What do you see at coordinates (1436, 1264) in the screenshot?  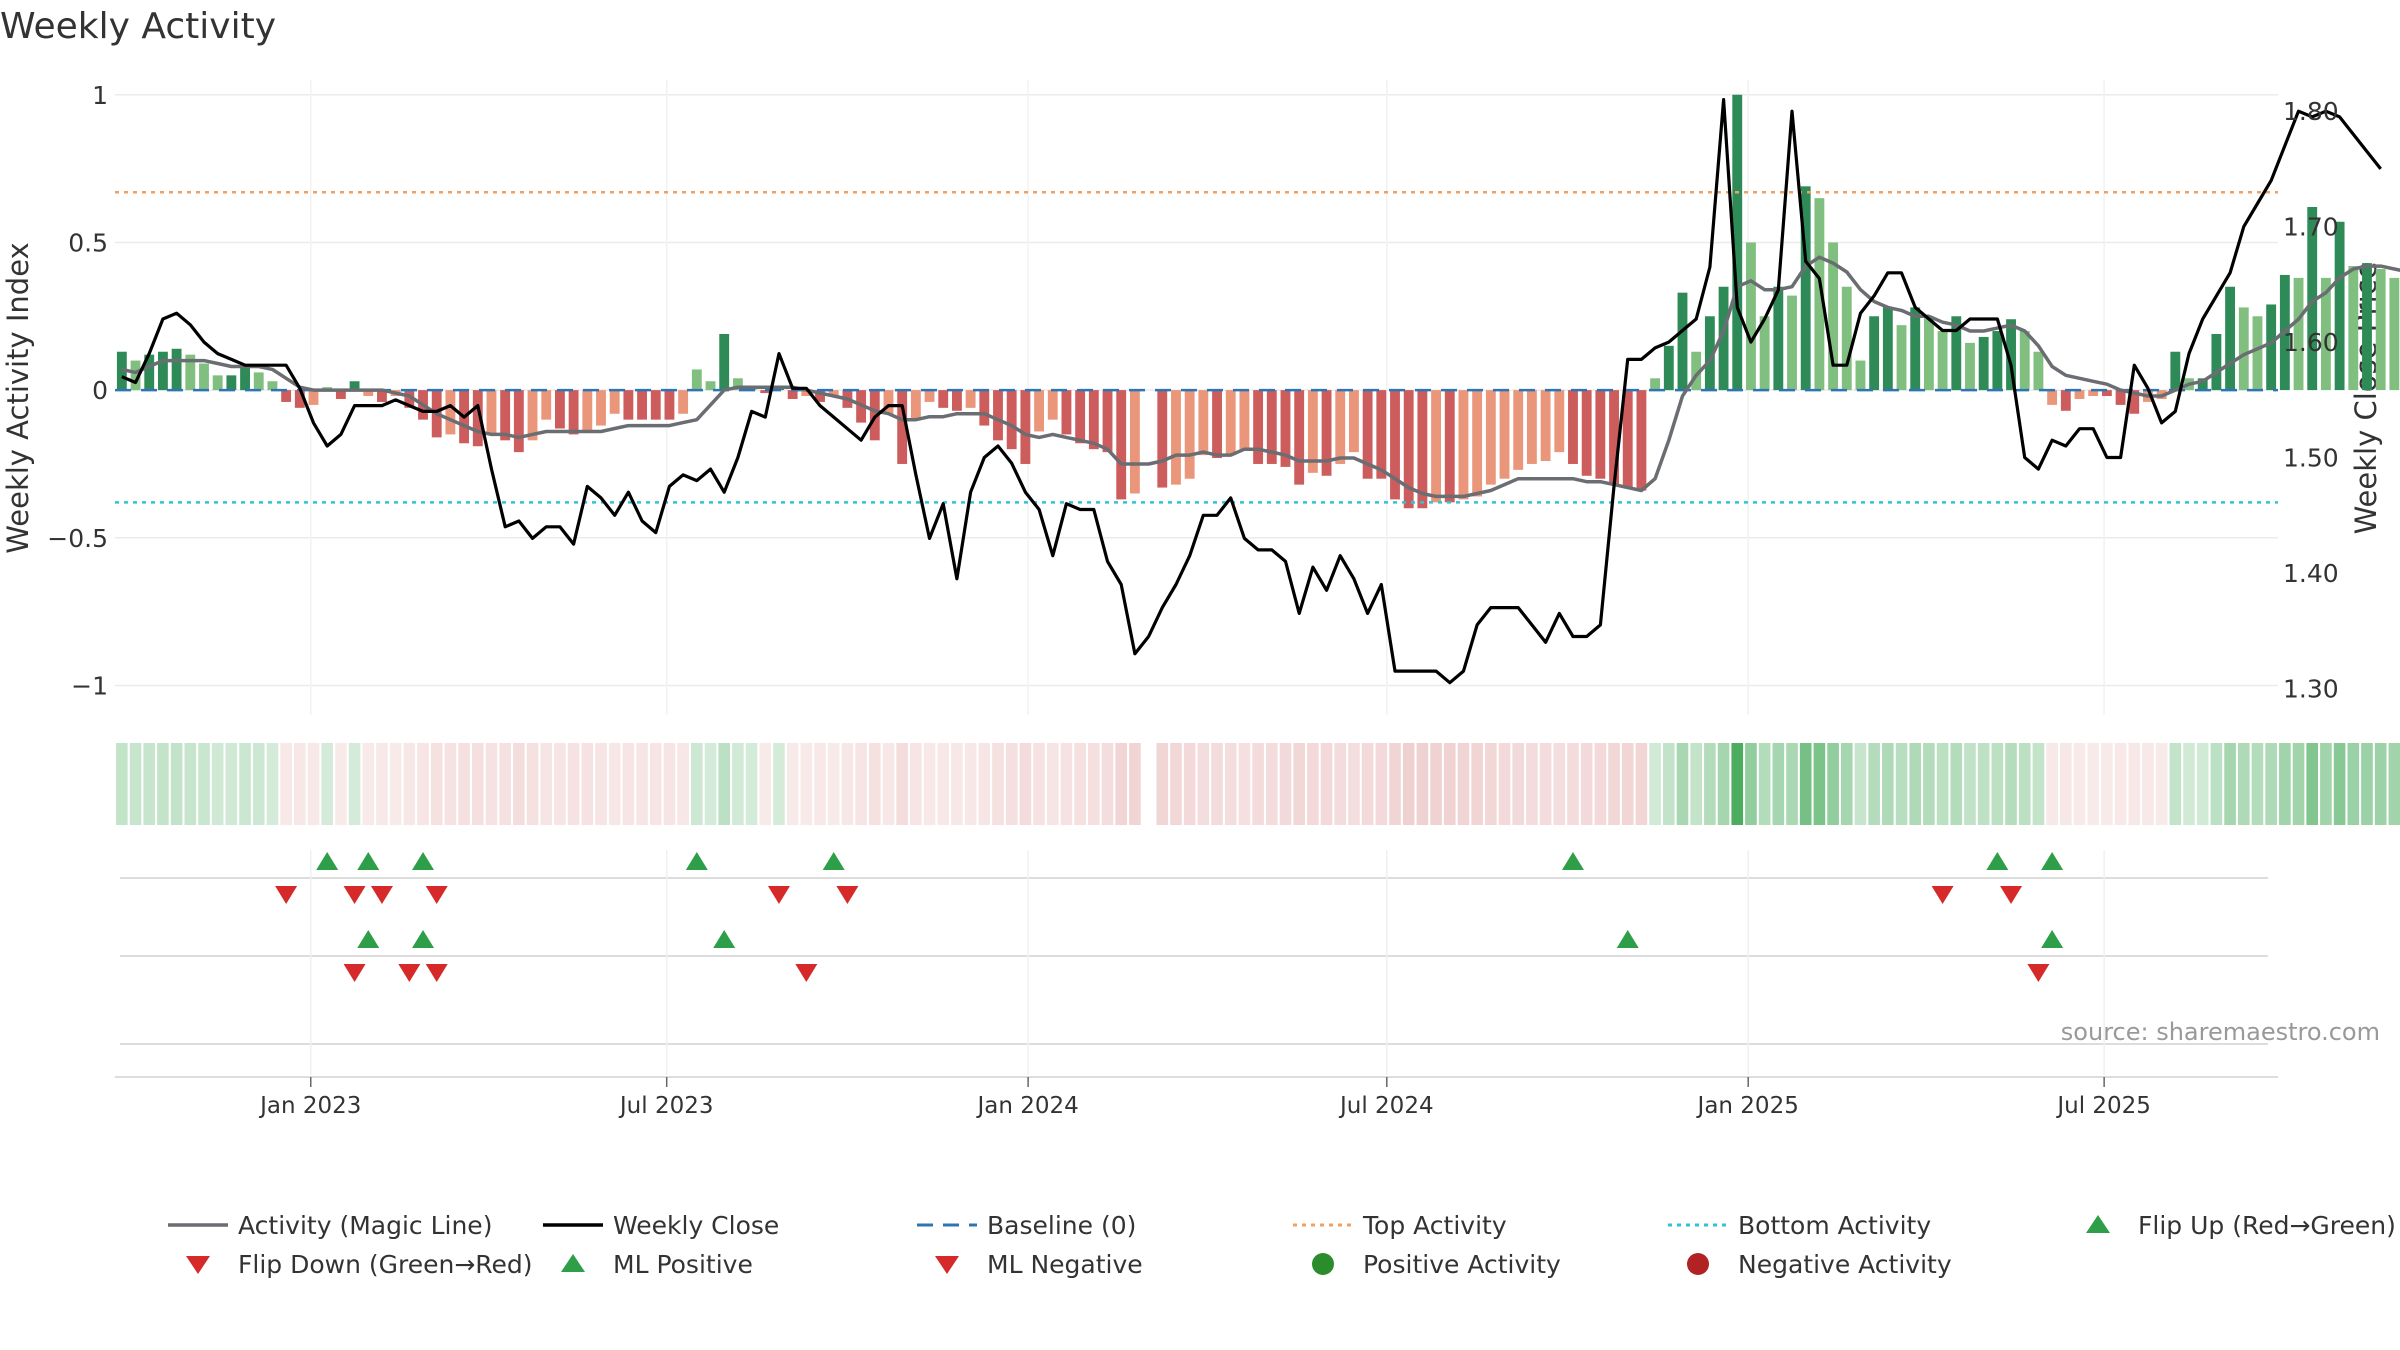 I see `legend-item: Positive Activity` at bounding box center [1436, 1264].